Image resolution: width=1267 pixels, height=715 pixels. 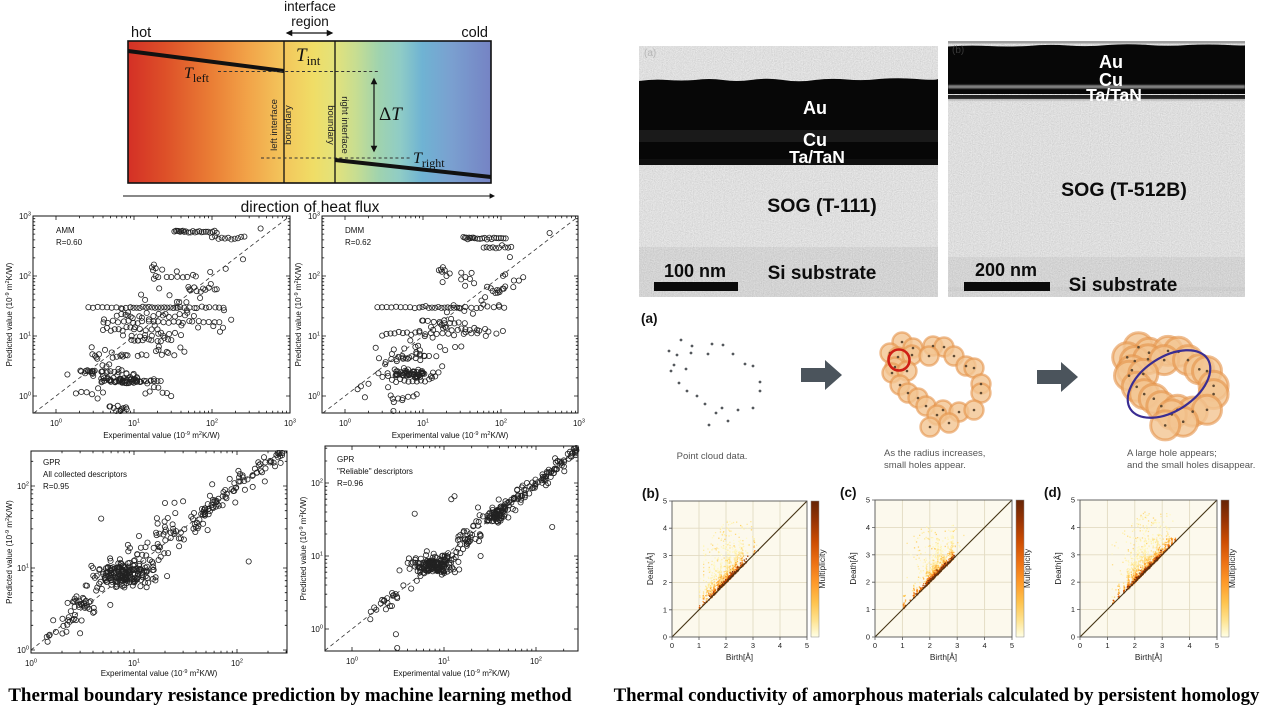 I want to click on svg-text: cold, so click(x=474, y=33).